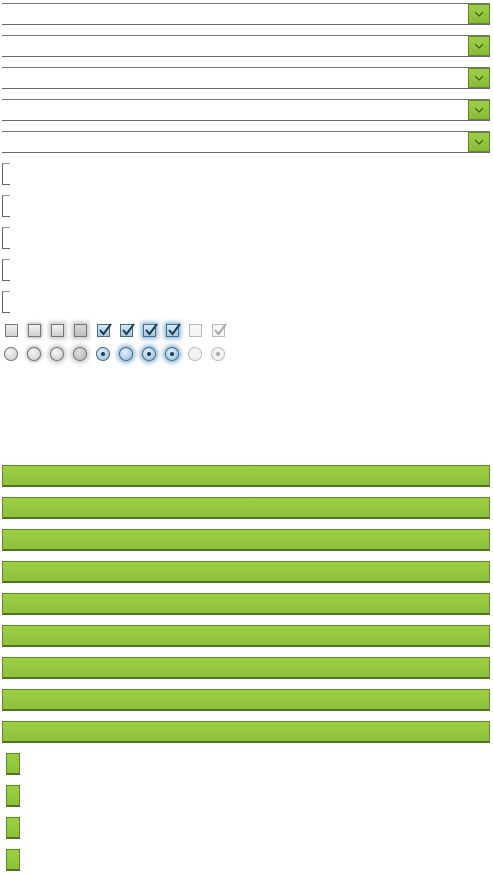  I want to click on radio-selected-pressed, so click(126, 354).